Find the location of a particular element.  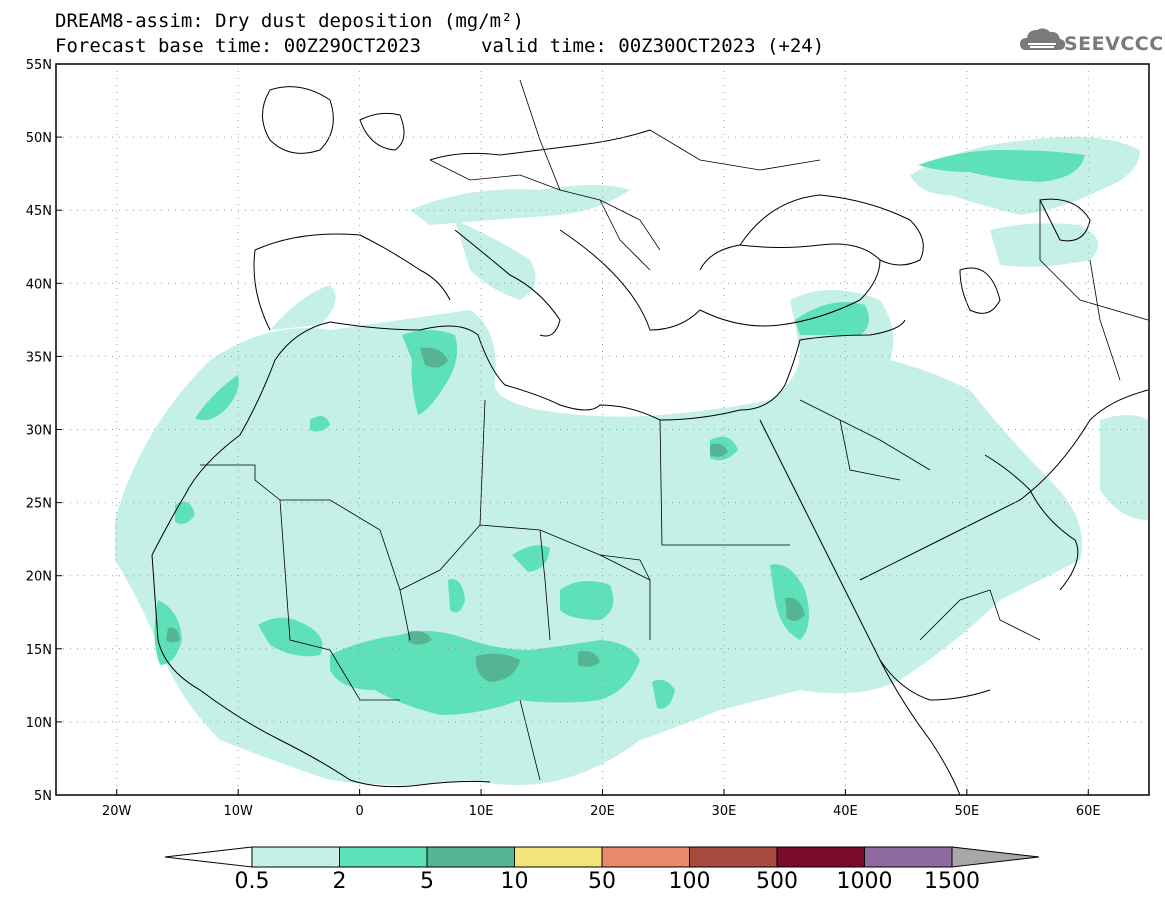

colorbar-label: 1500 is located at coordinates (952, 881).